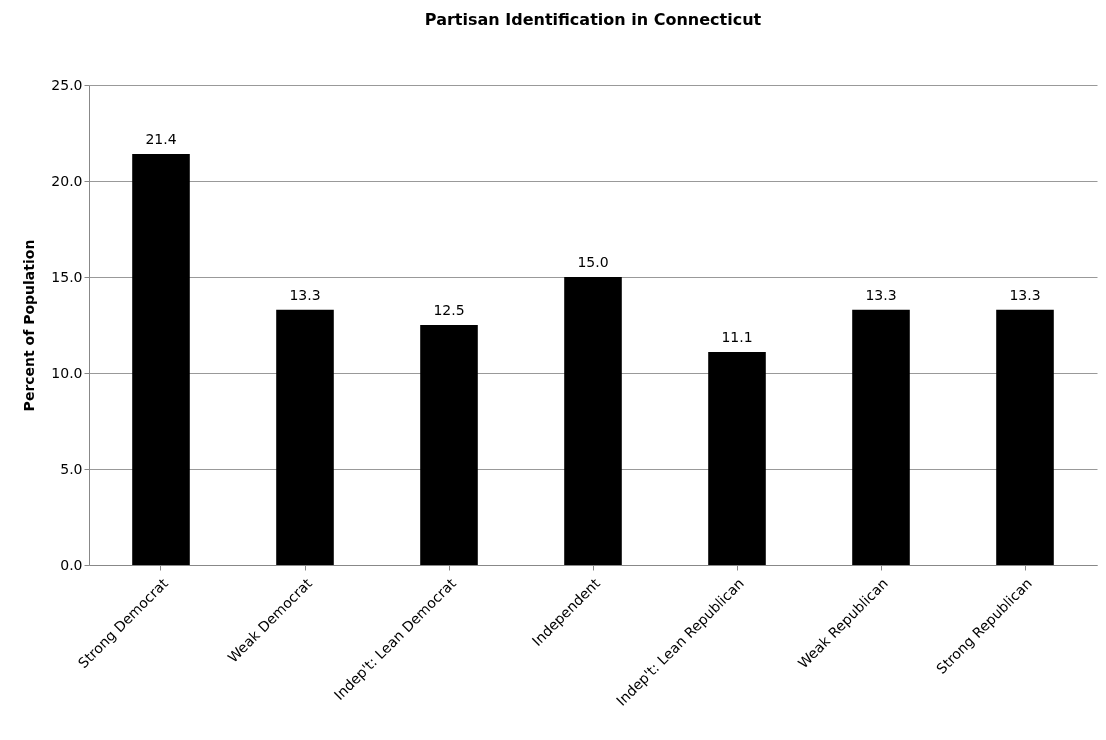 This screenshot has width=1106, height=740. I want to click on data-label: 11.1, so click(737, 336).